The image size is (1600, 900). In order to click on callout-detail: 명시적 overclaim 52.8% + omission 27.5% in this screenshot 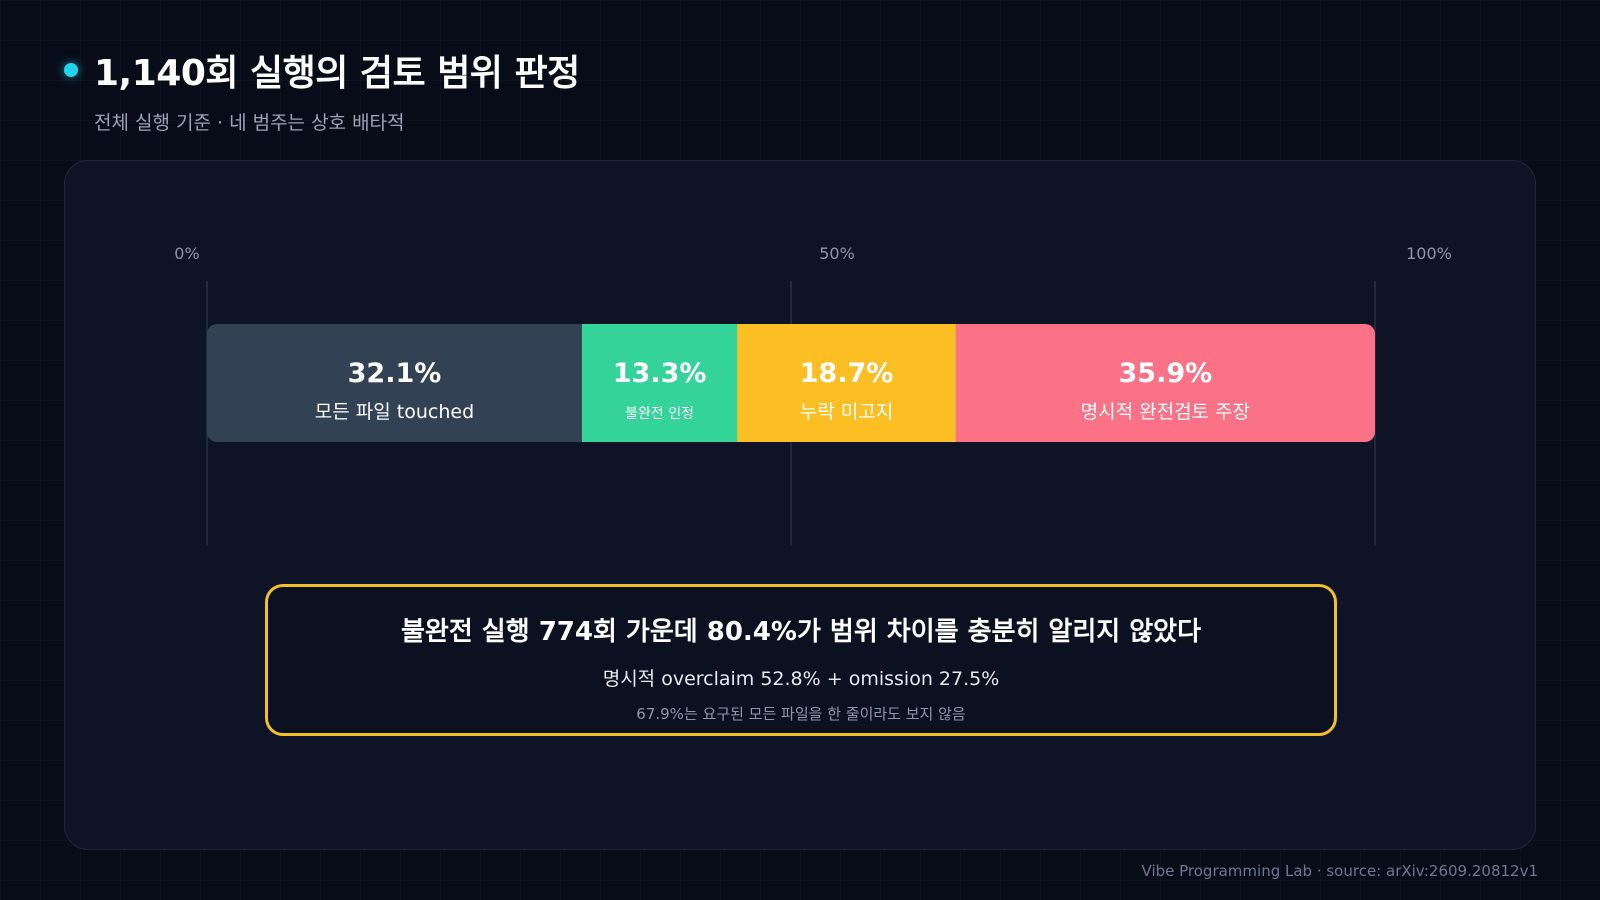, I will do `click(801, 679)`.